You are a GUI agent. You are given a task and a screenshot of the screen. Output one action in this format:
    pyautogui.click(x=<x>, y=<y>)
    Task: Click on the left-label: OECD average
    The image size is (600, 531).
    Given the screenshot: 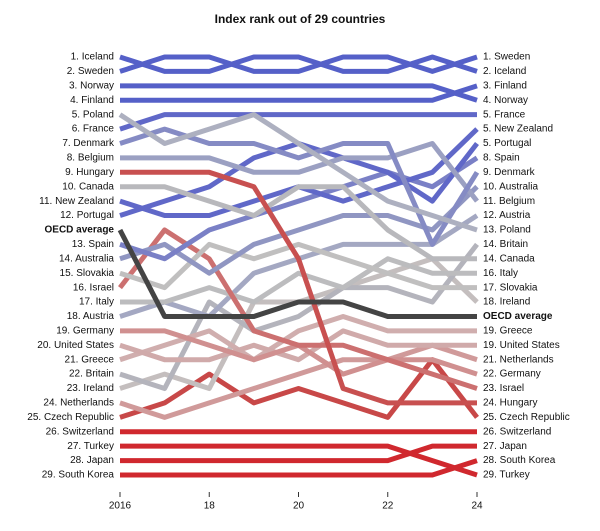 What is the action you would take?
    pyautogui.click(x=80, y=230)
    